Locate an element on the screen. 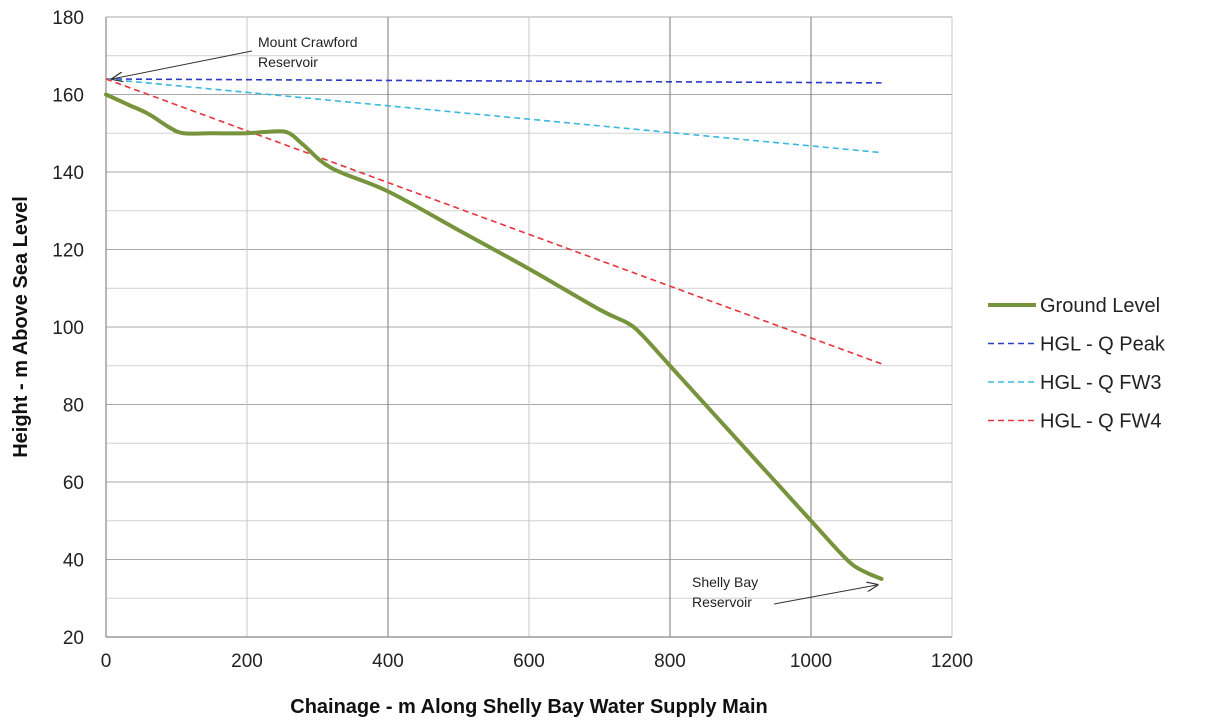 The height and width of the screenshot is (724, 1216). y-tick-label: 60 is located at coordinates (73, 483).